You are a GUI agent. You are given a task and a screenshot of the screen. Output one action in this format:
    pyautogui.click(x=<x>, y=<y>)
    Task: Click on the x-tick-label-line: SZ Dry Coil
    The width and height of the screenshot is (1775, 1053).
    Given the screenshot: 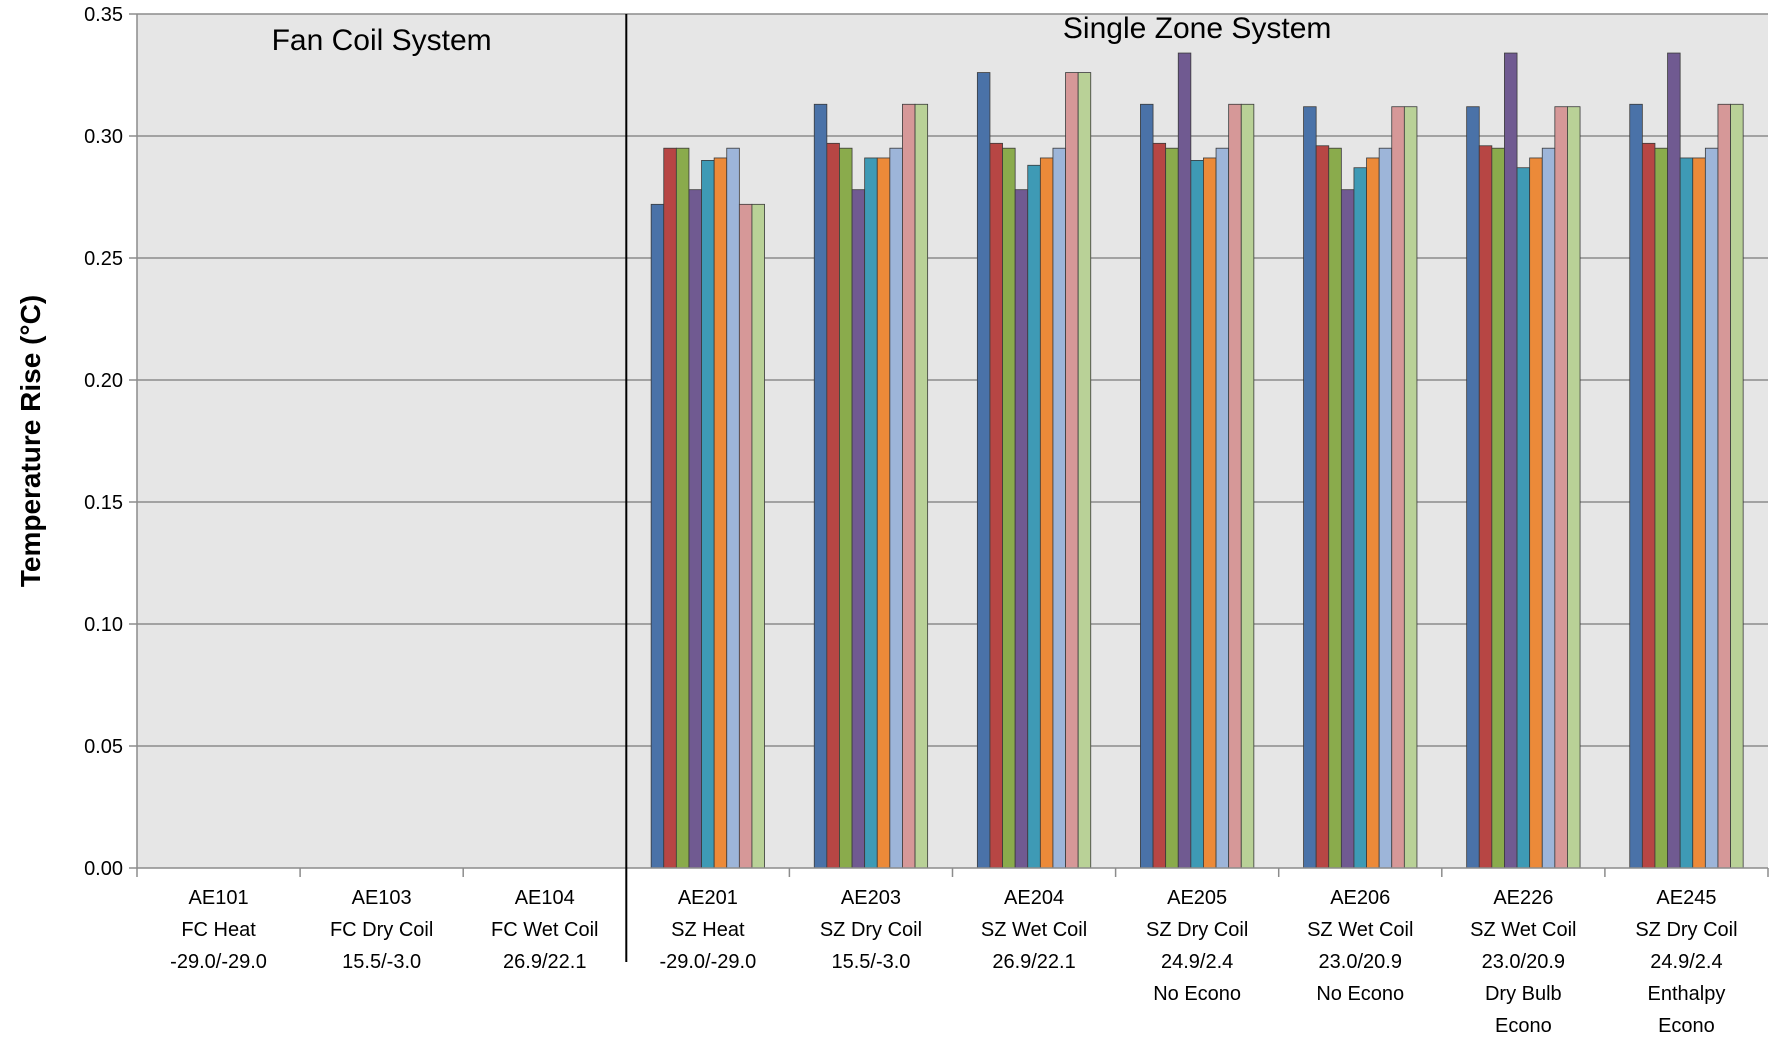 What is the action you would take?
    pyautogui.click(x=1686, y=930)
    